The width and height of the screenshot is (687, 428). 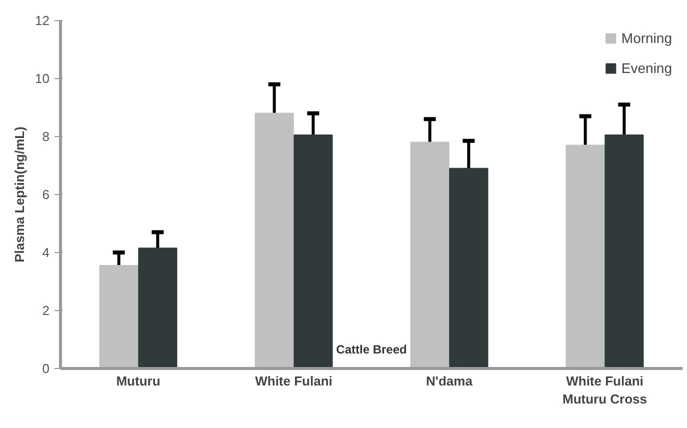 I want to click on y-tick-label: 6, so click(x=46, y=194).